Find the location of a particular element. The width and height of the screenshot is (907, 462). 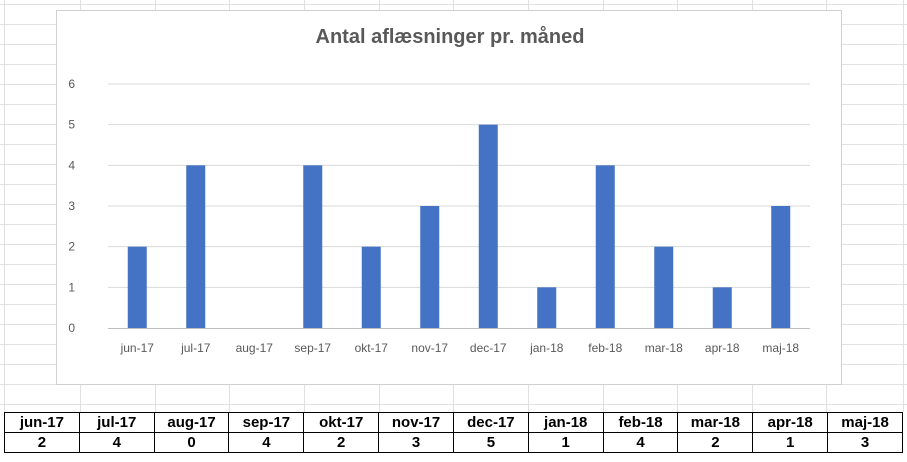

table-header-cell: feb-18 is located at coordinates (640, 422).